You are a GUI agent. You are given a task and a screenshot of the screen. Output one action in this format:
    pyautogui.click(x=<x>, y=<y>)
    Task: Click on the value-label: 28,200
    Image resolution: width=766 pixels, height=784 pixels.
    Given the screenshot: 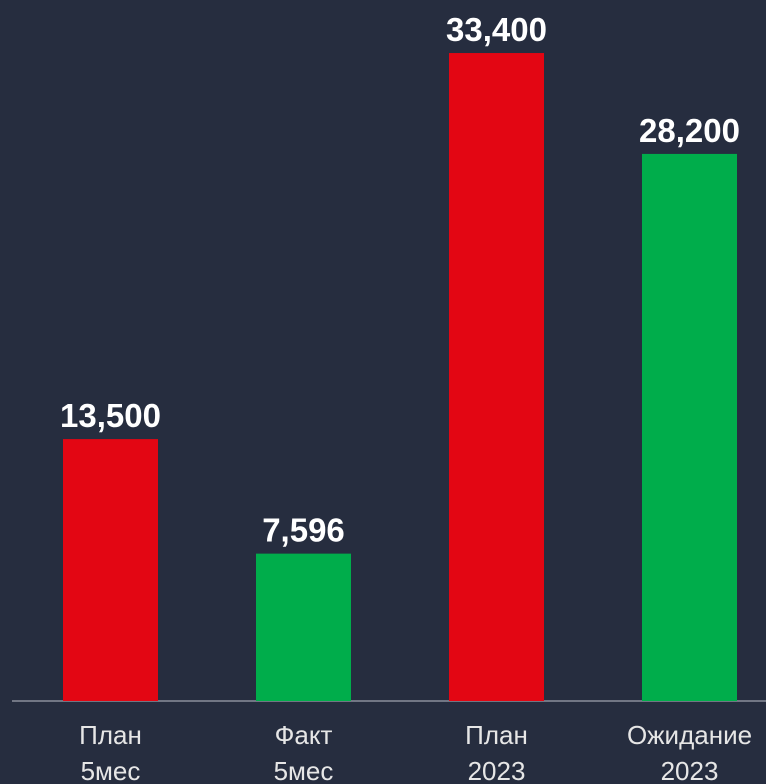 What is the action you would take?
    pyautogui.click(x=689, y=130)
    